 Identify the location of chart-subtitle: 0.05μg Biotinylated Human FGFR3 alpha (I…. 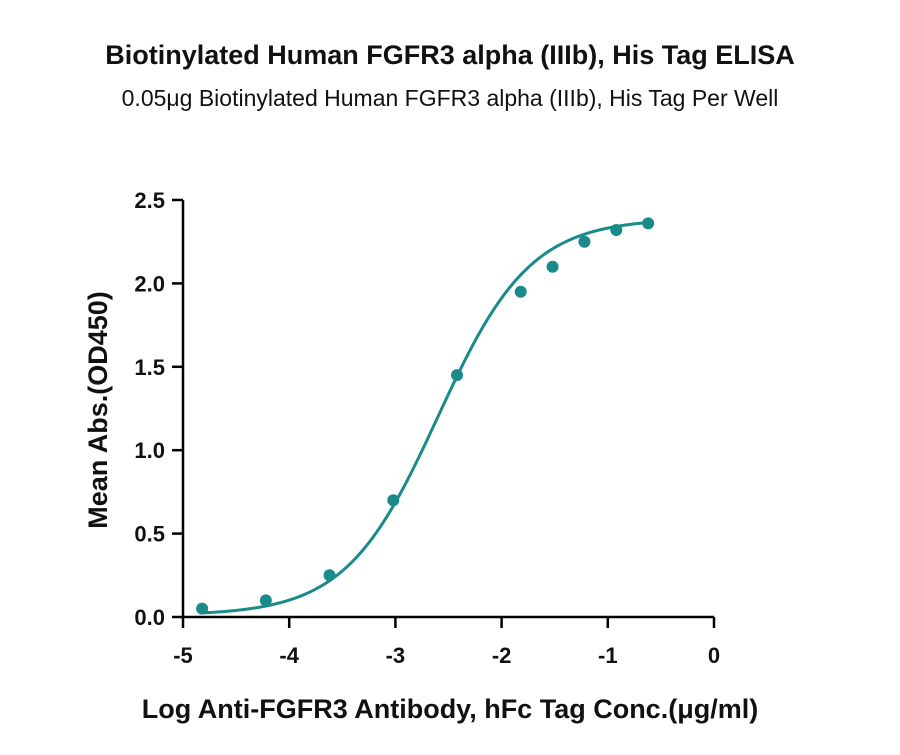
(450, 98).